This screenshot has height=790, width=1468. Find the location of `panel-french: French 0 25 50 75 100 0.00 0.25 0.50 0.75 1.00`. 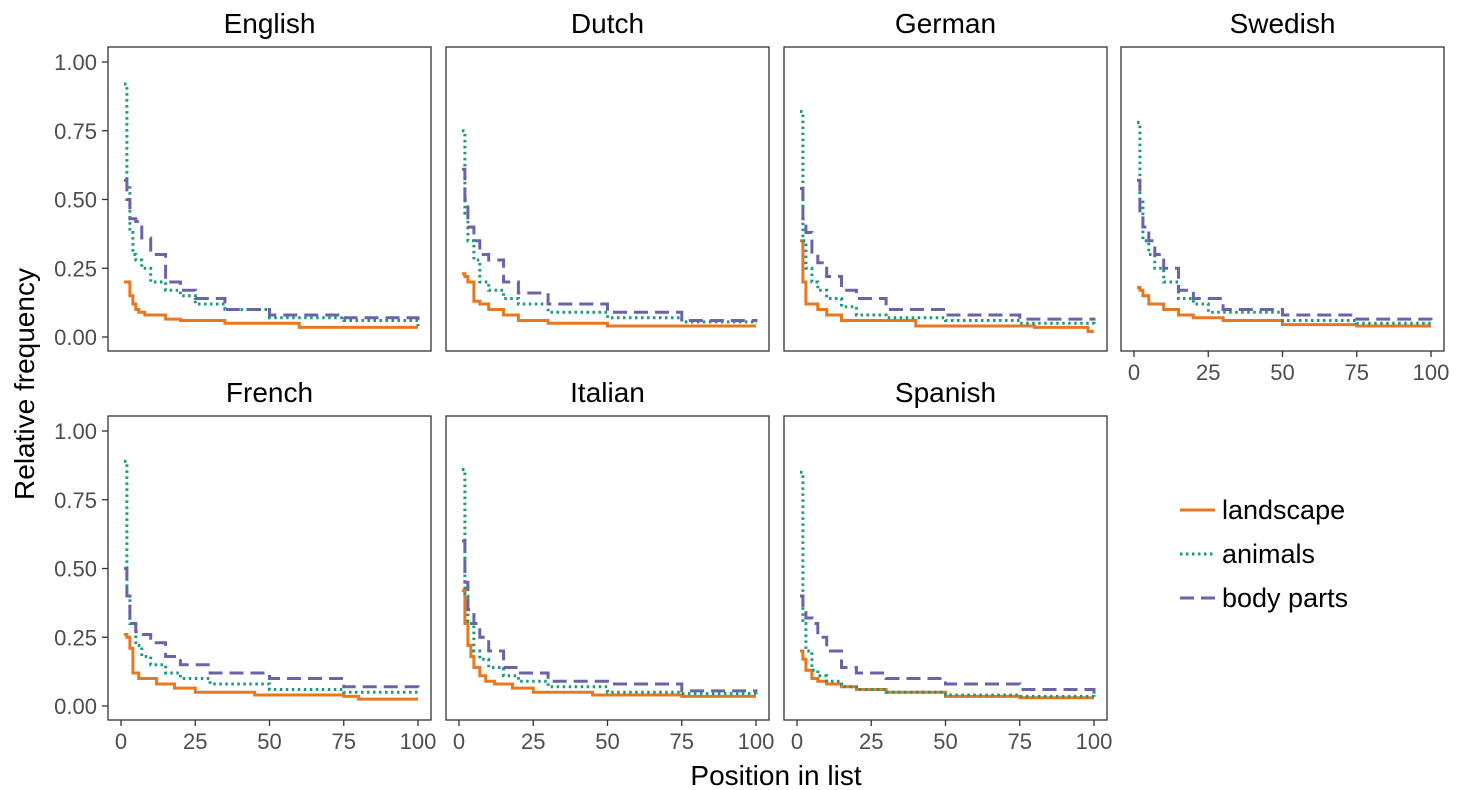

panel-french: French 0 25 50 75 100 0.00 0.25 0.50 0.75 1.00 is located at coordinates (245, 565).